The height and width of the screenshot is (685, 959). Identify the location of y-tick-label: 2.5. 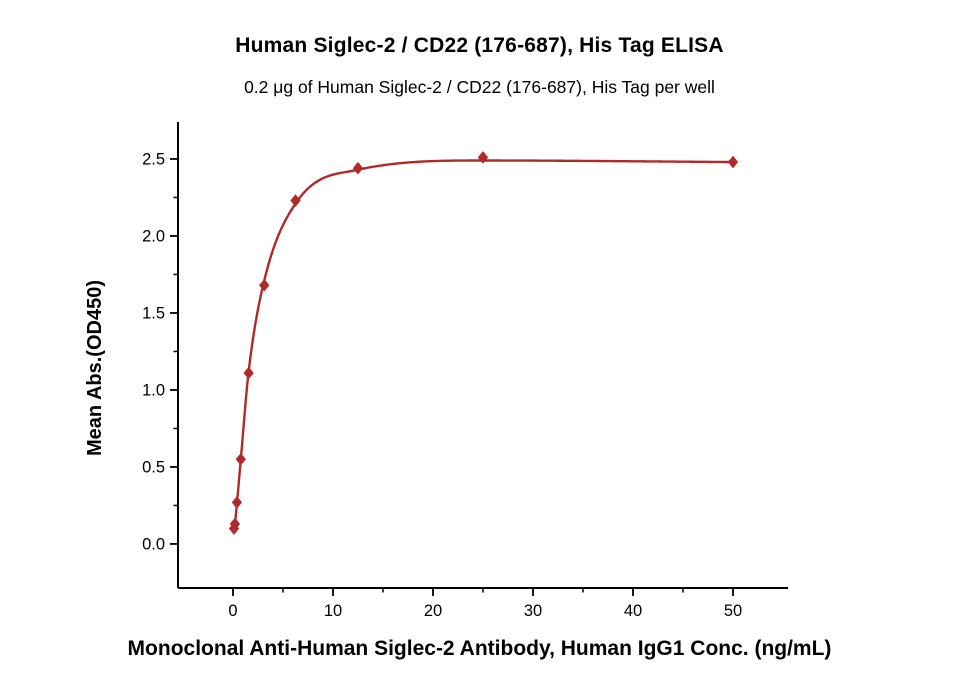
(153, 159).